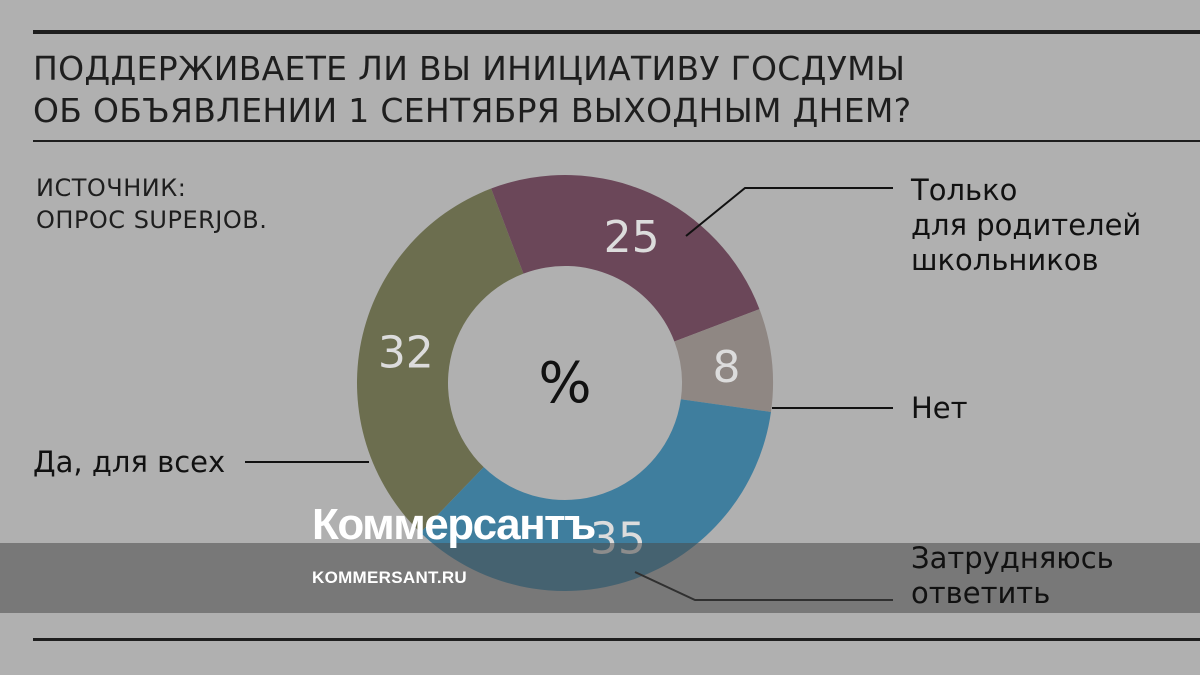 The width and height of the screenshot is (1200, 675). I want to click on label-no: Нет, so click(939, 408).